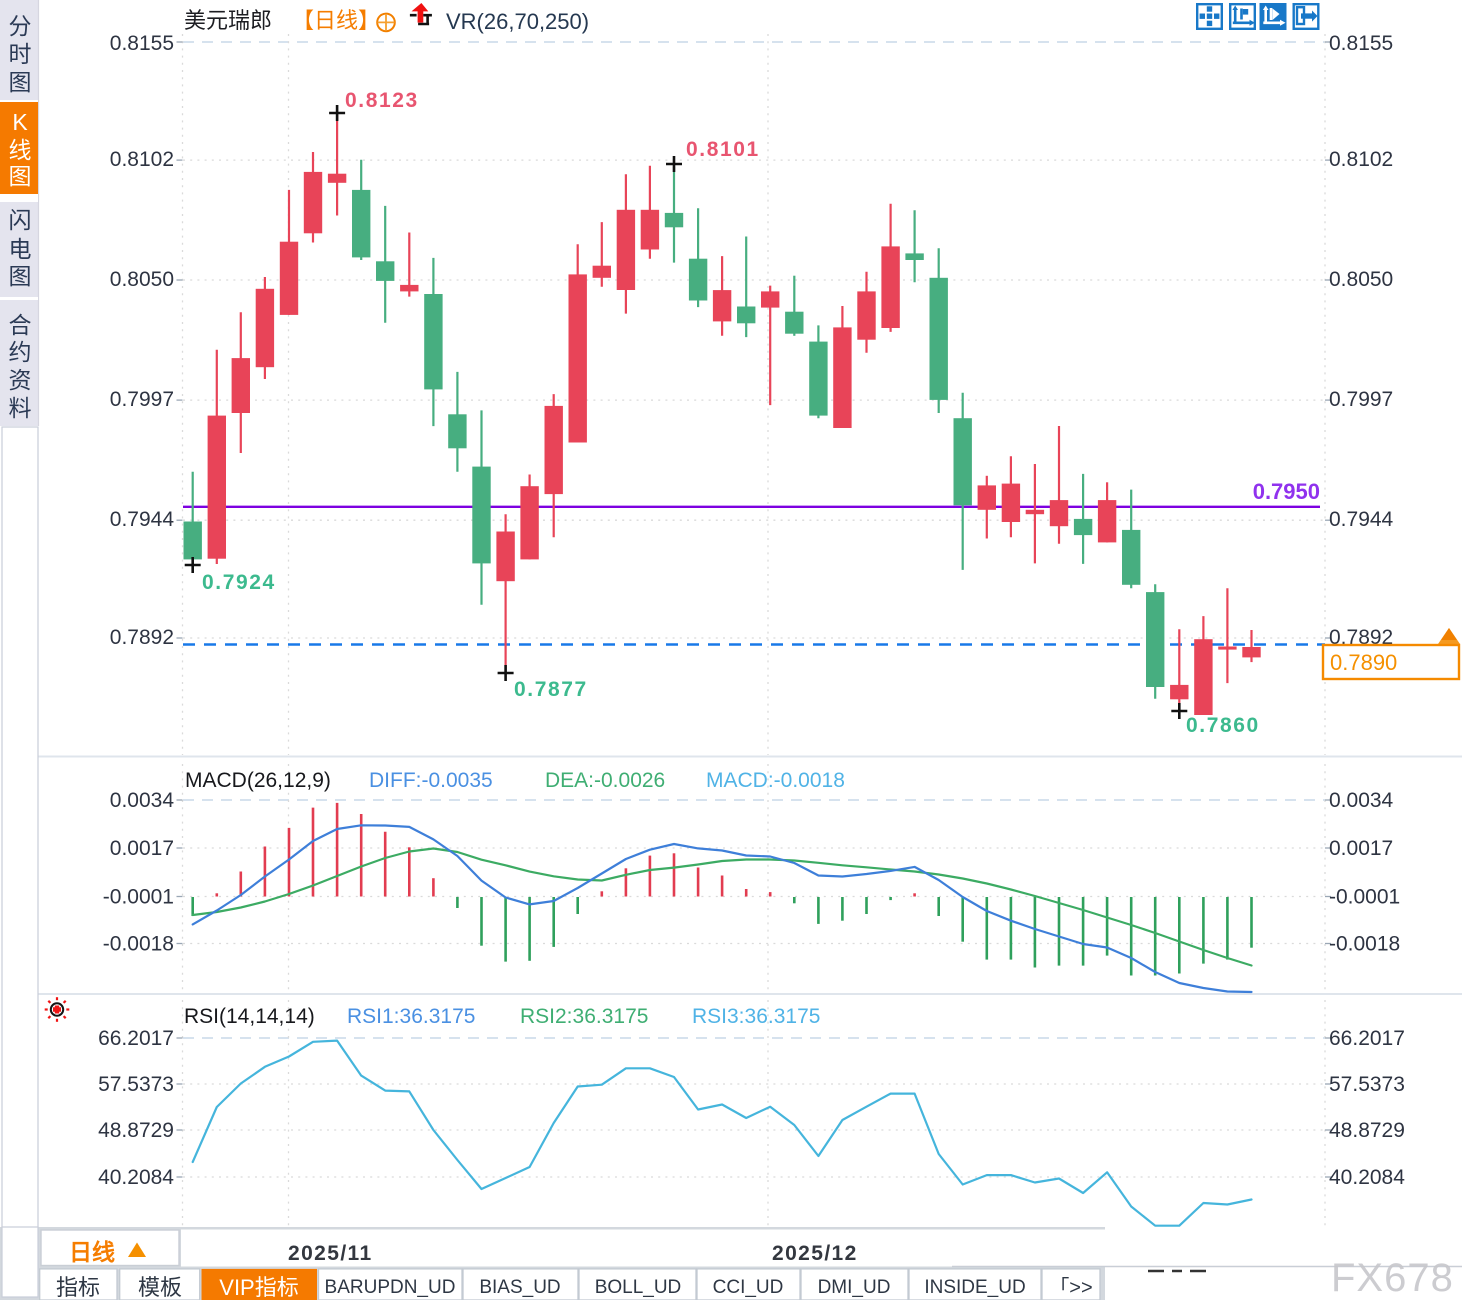  Describe the element at coordinates (20, 122) in the screenshot. I see `svg-text: K` at that location.